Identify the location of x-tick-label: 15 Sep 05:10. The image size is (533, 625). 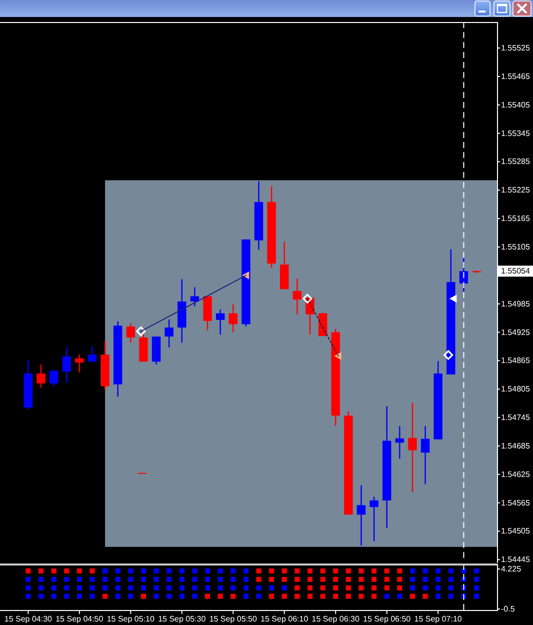
(130, 619).